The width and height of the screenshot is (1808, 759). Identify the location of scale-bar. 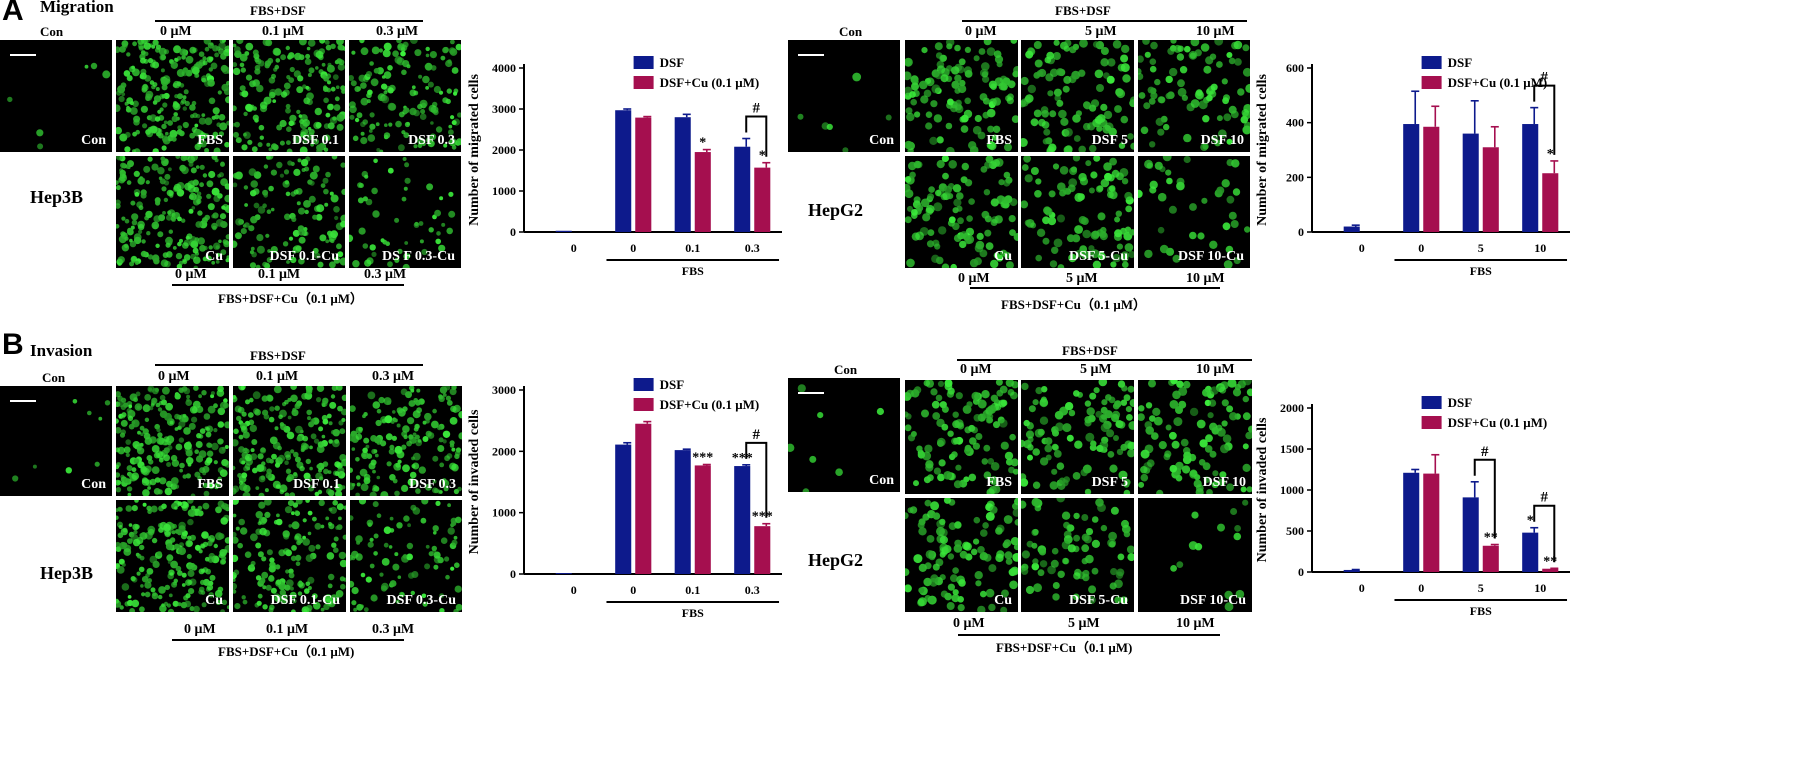
(811, 55).